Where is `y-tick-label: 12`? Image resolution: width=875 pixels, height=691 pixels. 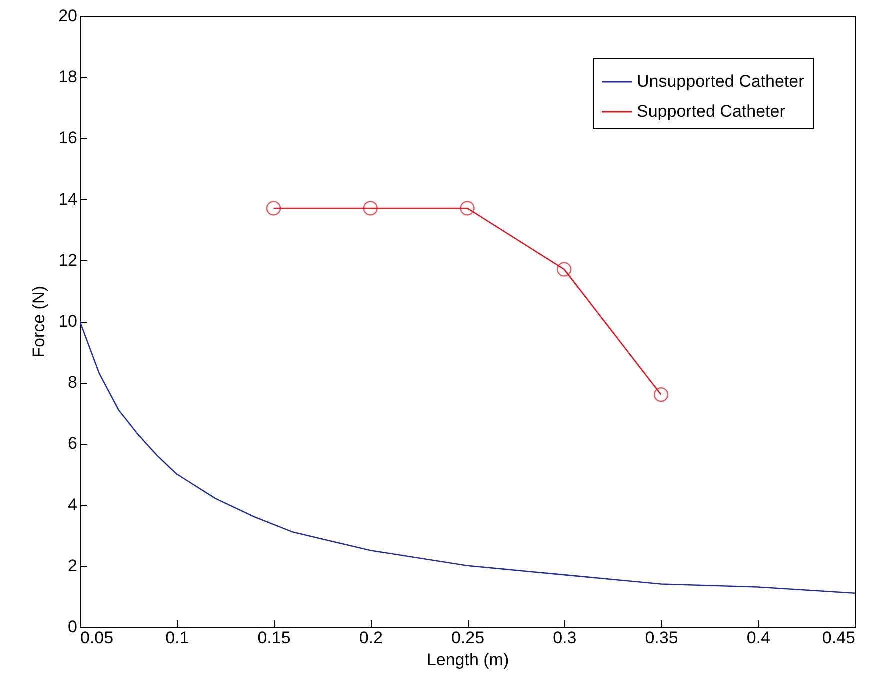 y-tick-label: 12 is located at coordinates (68, 260).